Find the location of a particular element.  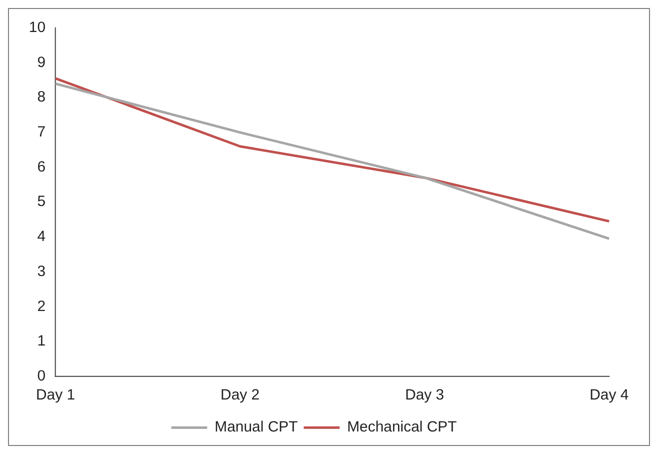

y-tick-label: 9 is located at coordinates (41, 62).